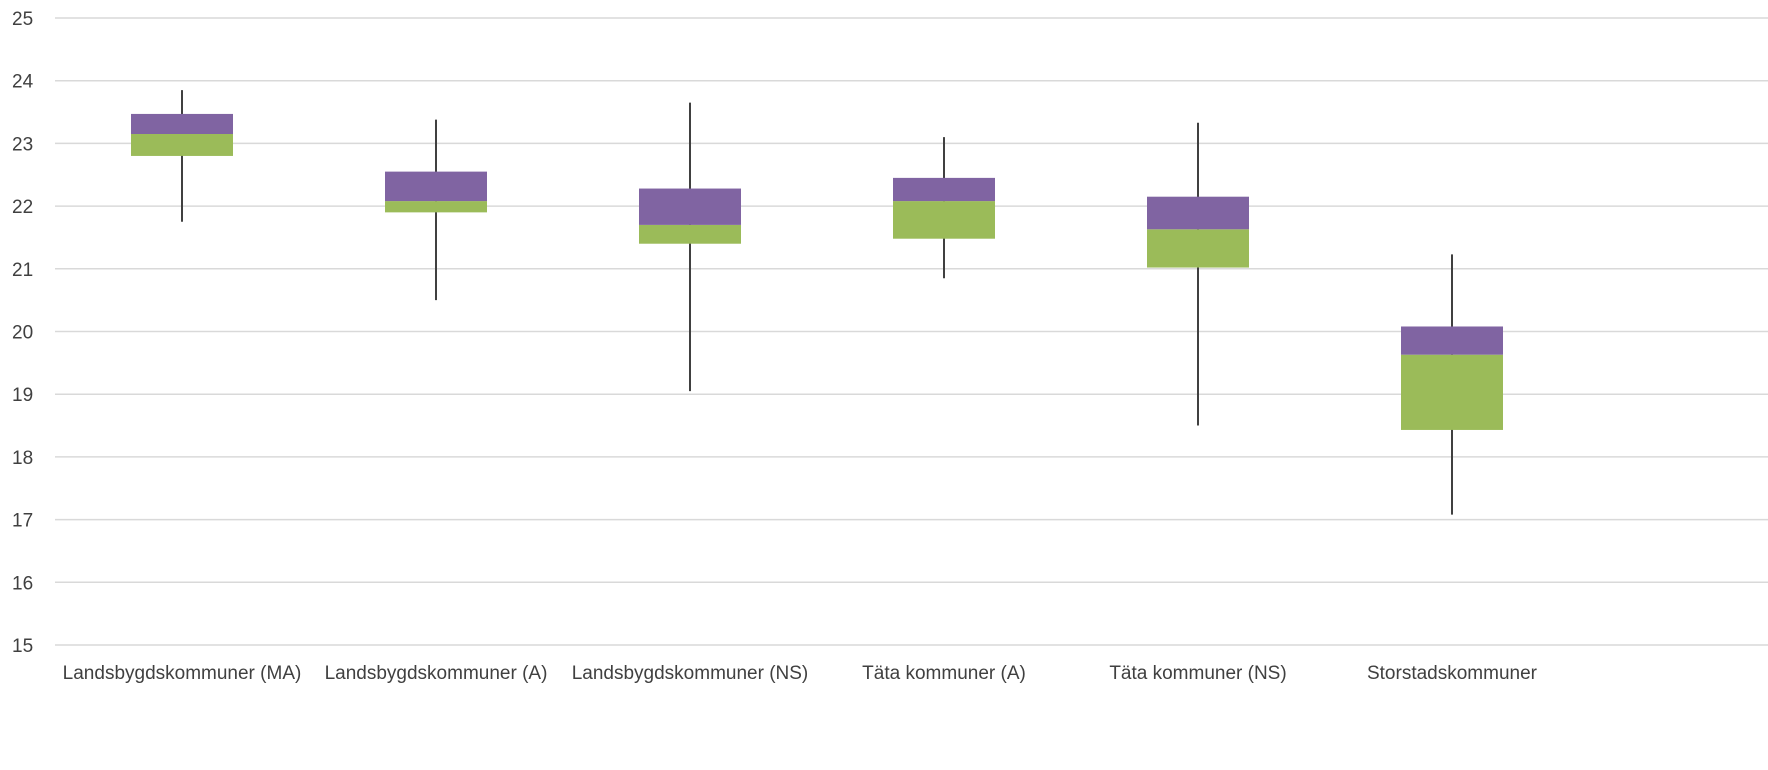 The height and width of the screenshot is (770, 1768). I want to click on y-tick-label: 17, so click(22, 521).